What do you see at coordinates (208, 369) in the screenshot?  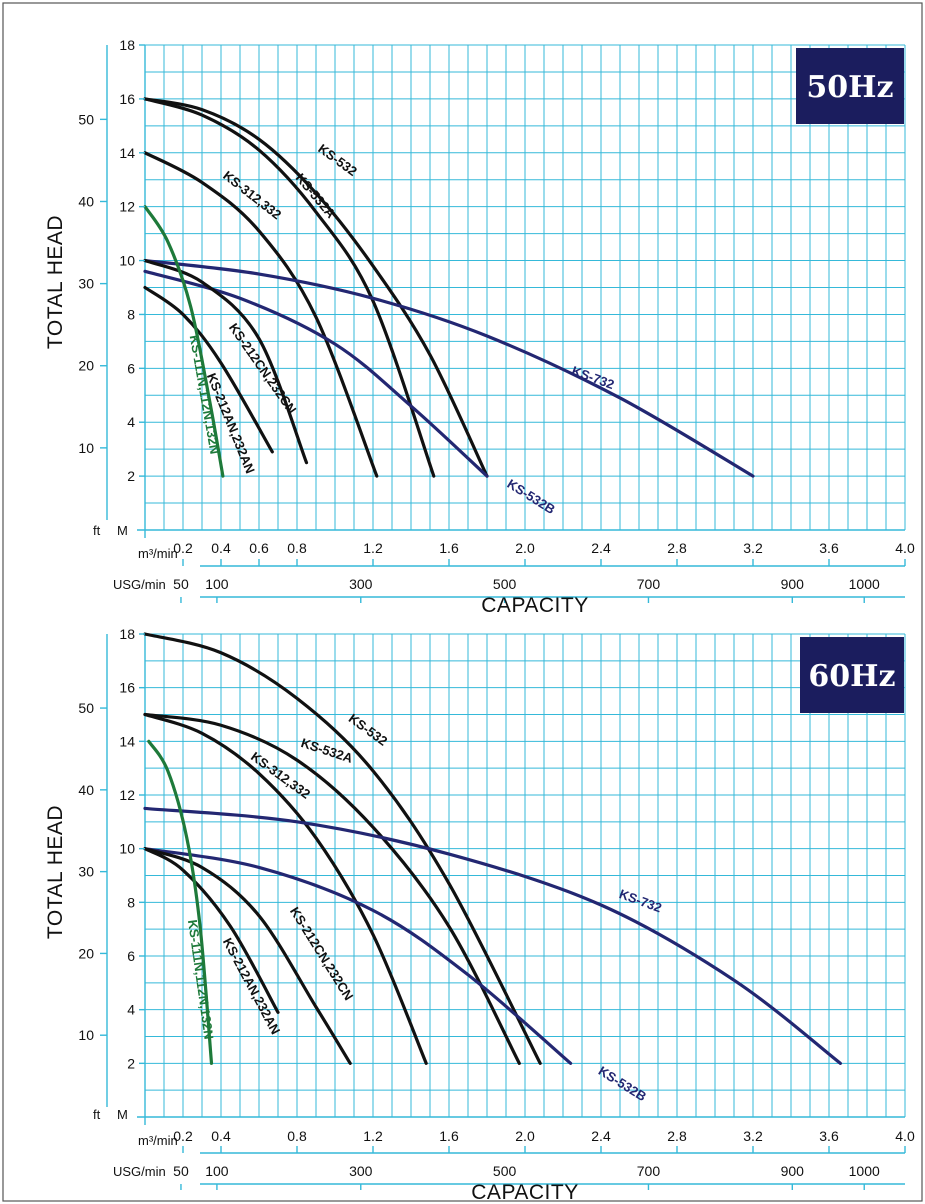 I see `curve-ks-212an-232an` at bounding box center [208, 369].